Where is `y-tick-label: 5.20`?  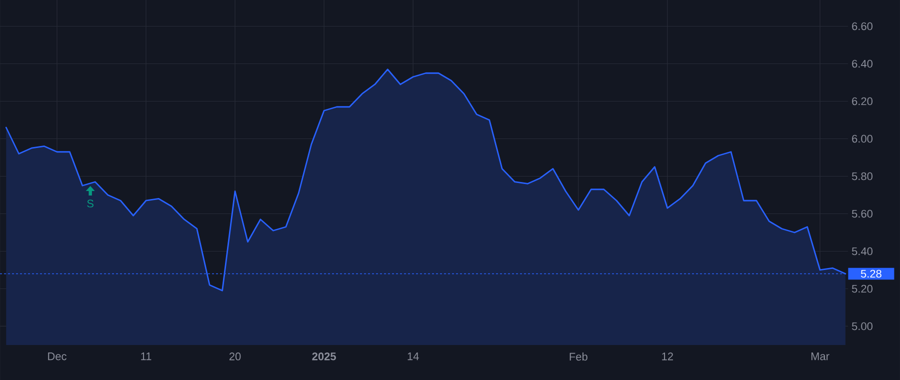
y-tick-label: 5.20 is located at coordinates (862, 288).